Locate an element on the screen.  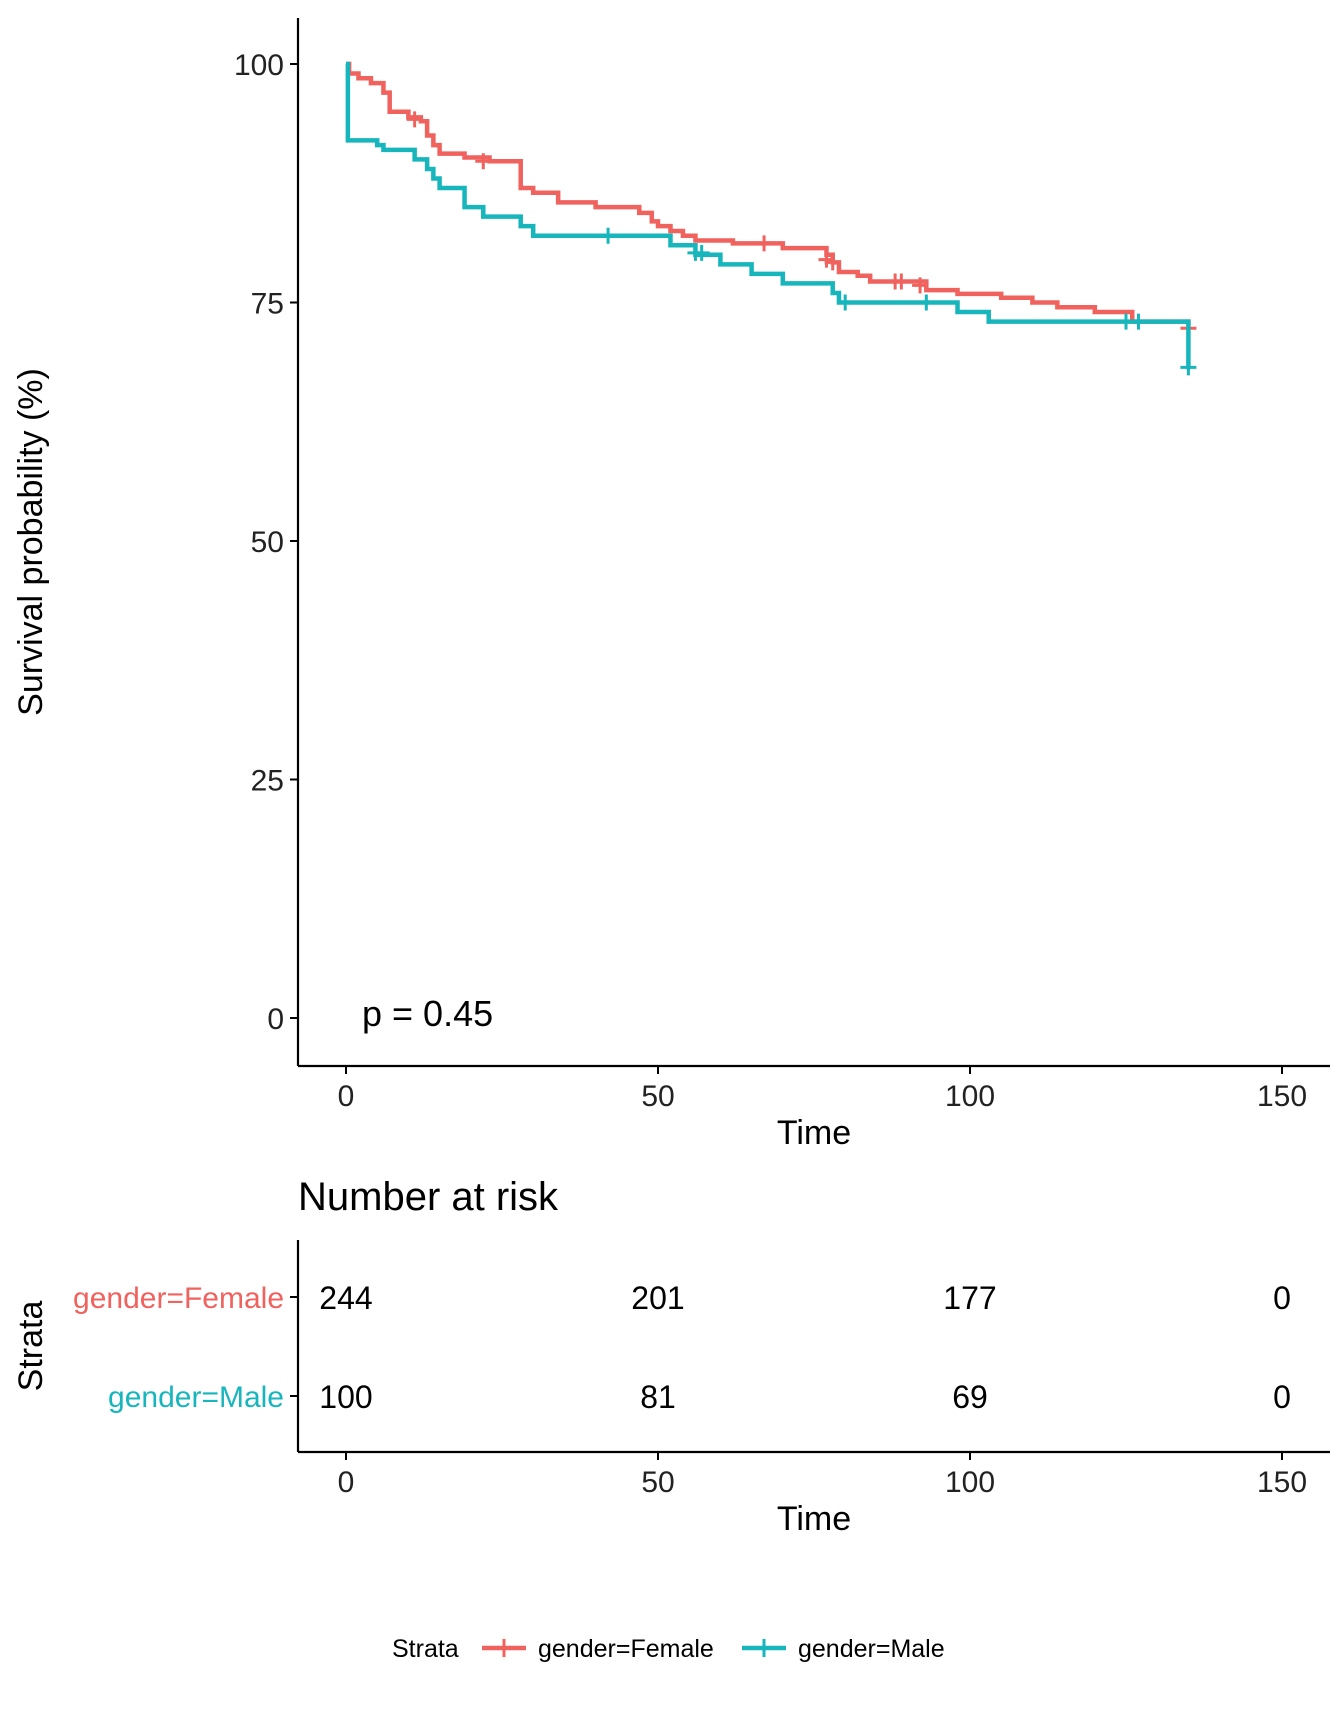
risk-x-tick-label: 100 is located at coordinates (970, 1482).